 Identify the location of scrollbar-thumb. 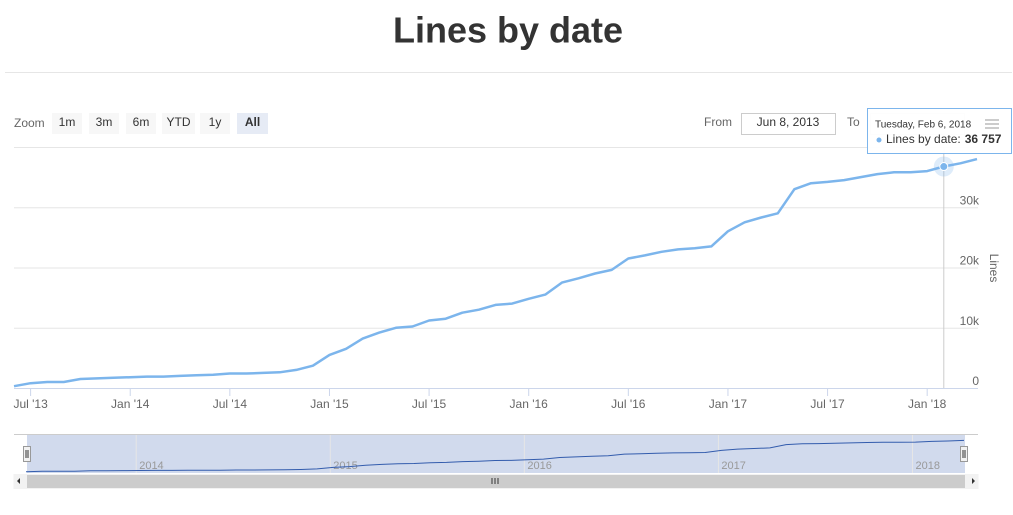
(496, 481).